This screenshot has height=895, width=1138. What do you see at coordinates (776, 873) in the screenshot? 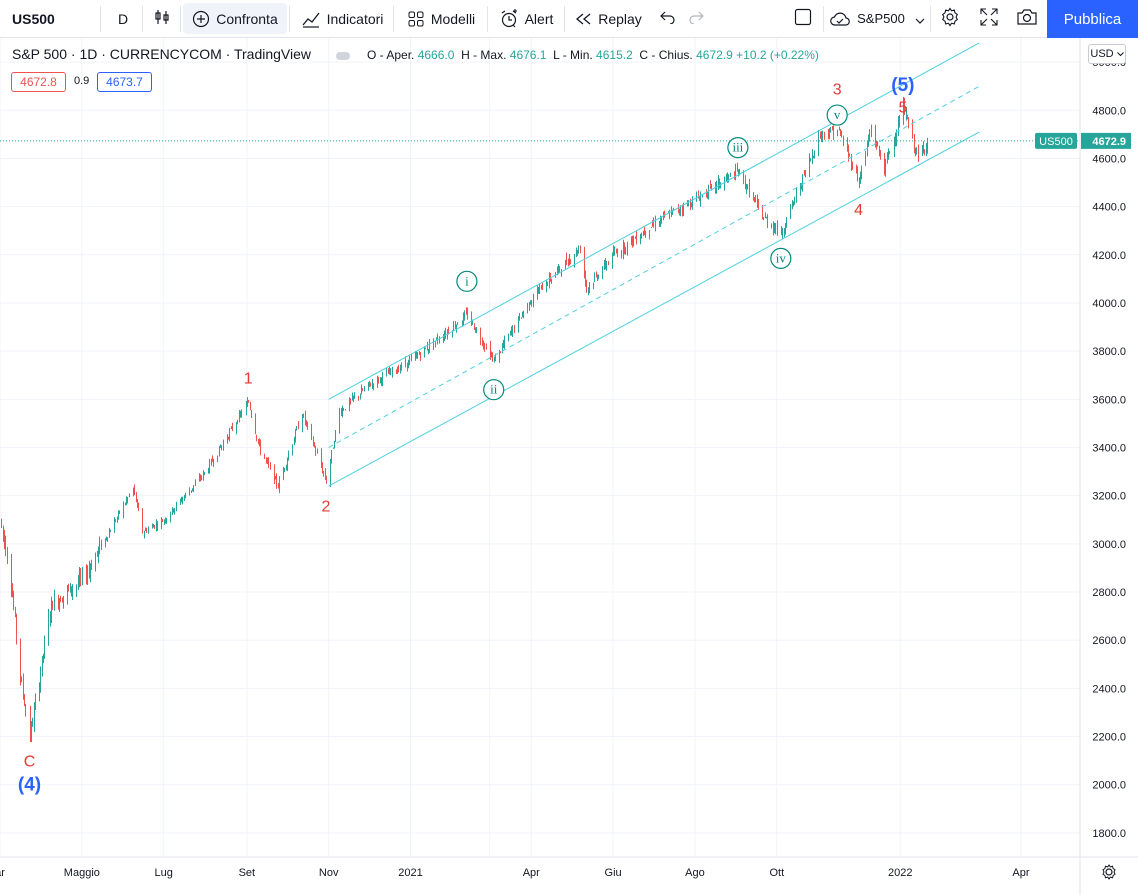
I see `x-tick-label: Ott` at bounding box center [776, 873].